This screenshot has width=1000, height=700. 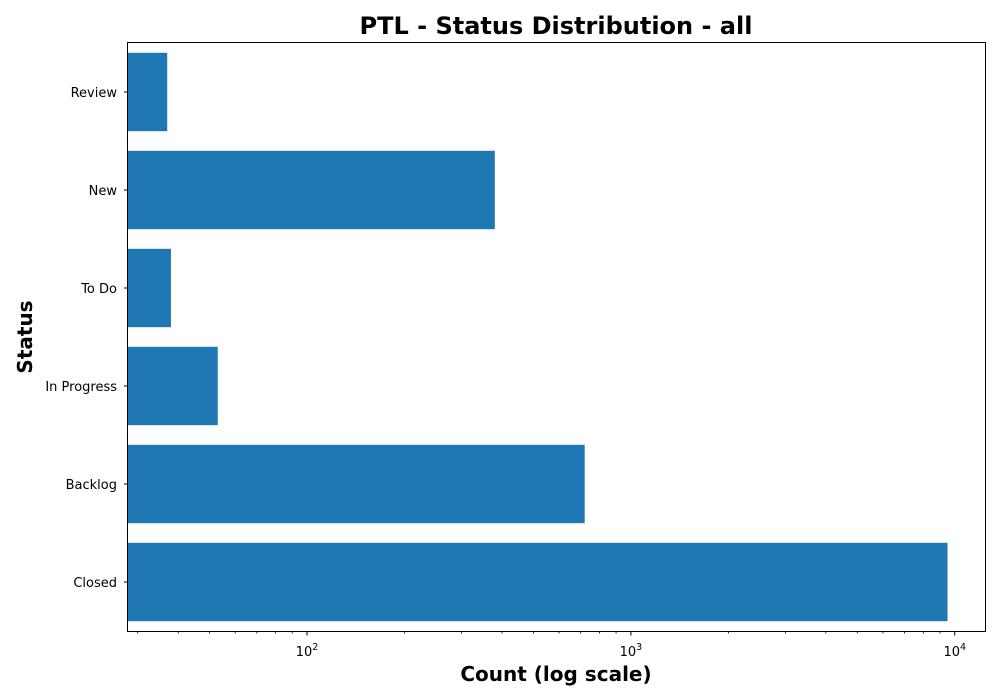 I want to click on y-tick-label: To Do, so click(x=98, y=289).